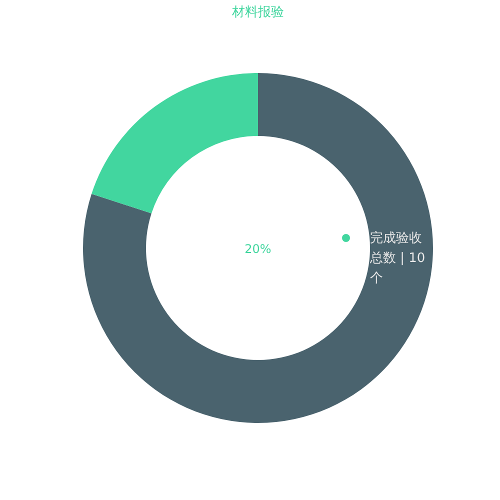 Image resolution: width=500 pixels, height=500 pixels. What do you see at coordinates (397, 258) in the screenshot?
I see `legend-label: 完成验收总数 | 10个` at bounding box center [397, 258].